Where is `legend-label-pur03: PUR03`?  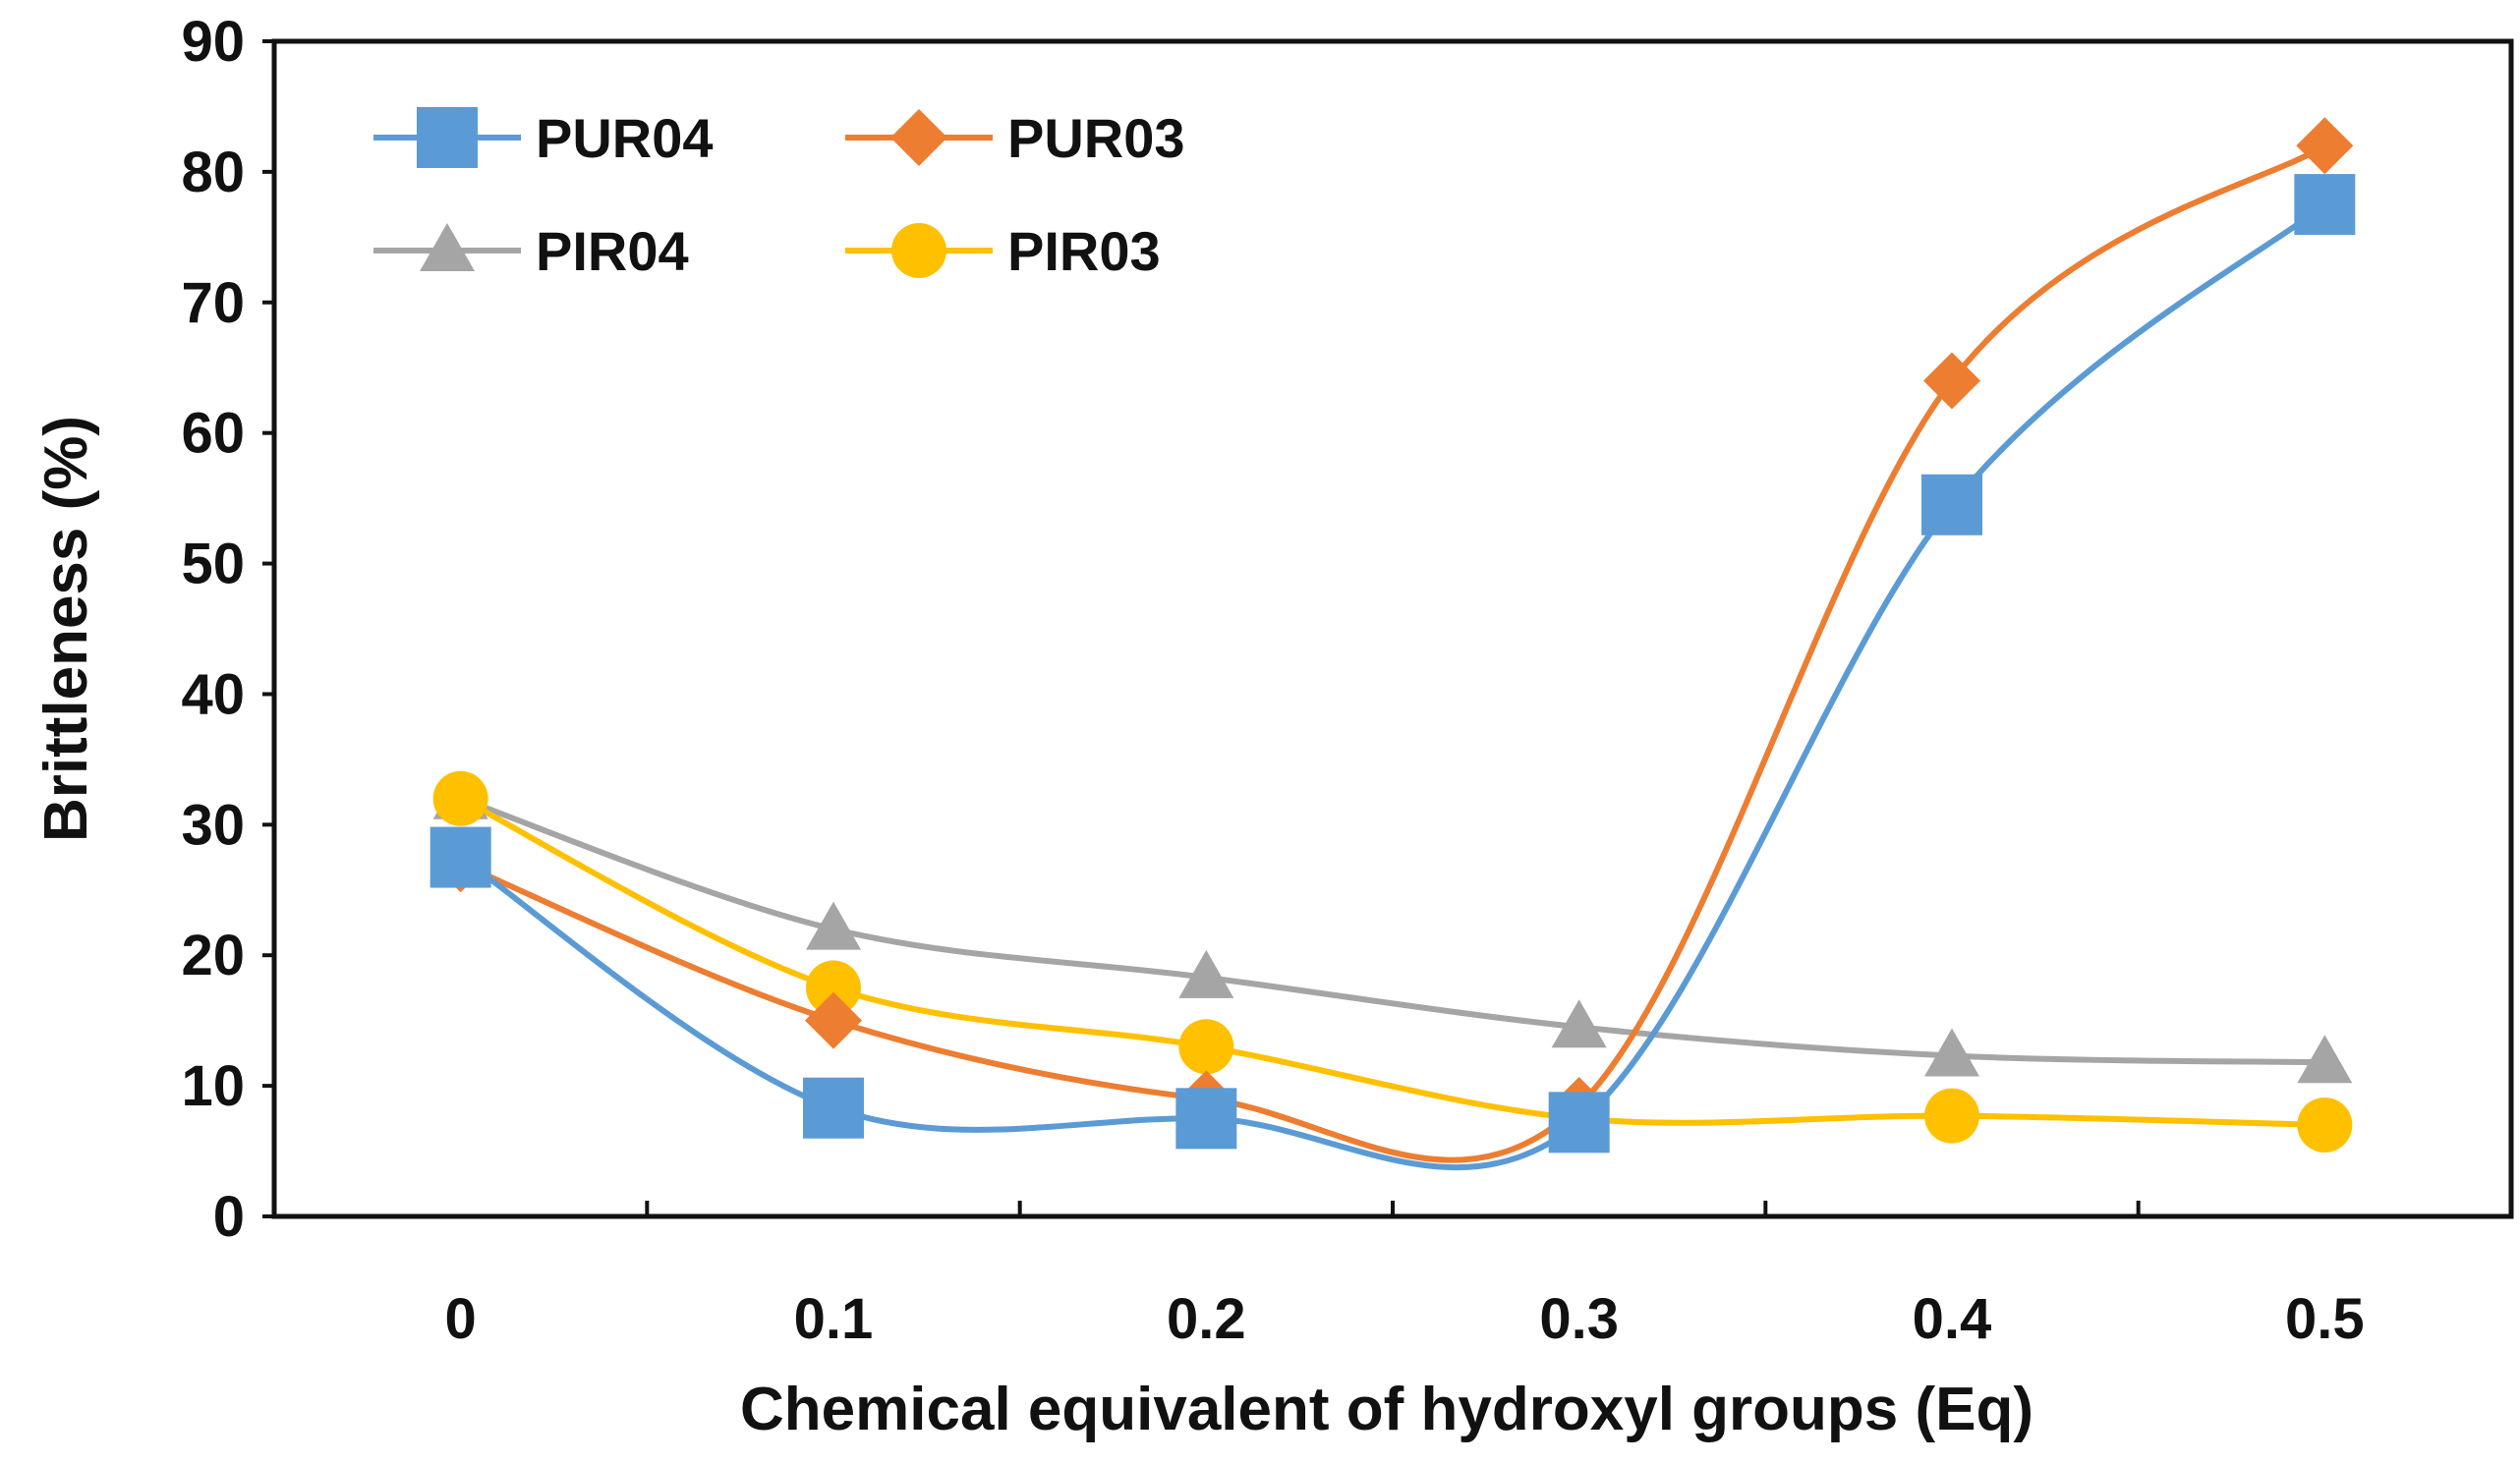 legend-label-pur03: PUR03 is located at coordinates (1096, 138).